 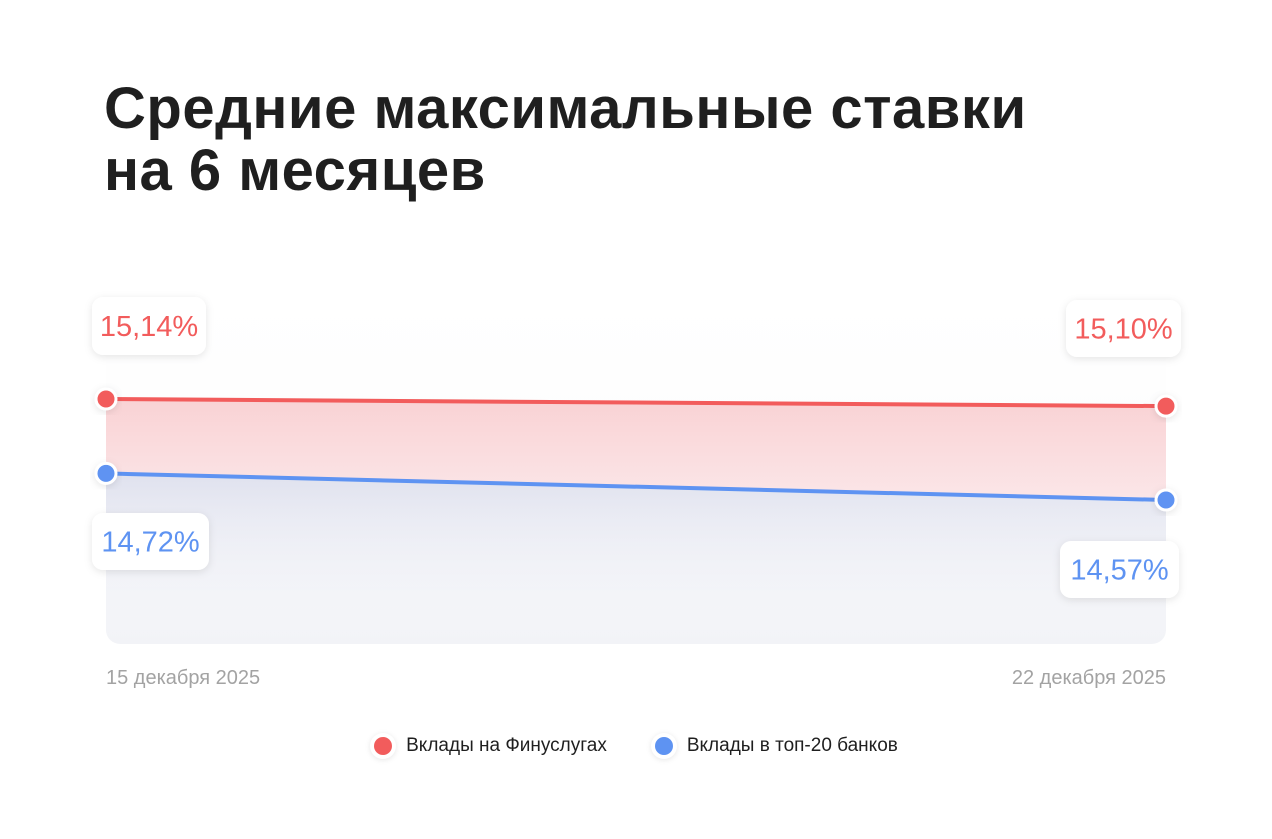 I want to click on data-label-finuslugi-0: 15,14%, so click(x=149, y=327).